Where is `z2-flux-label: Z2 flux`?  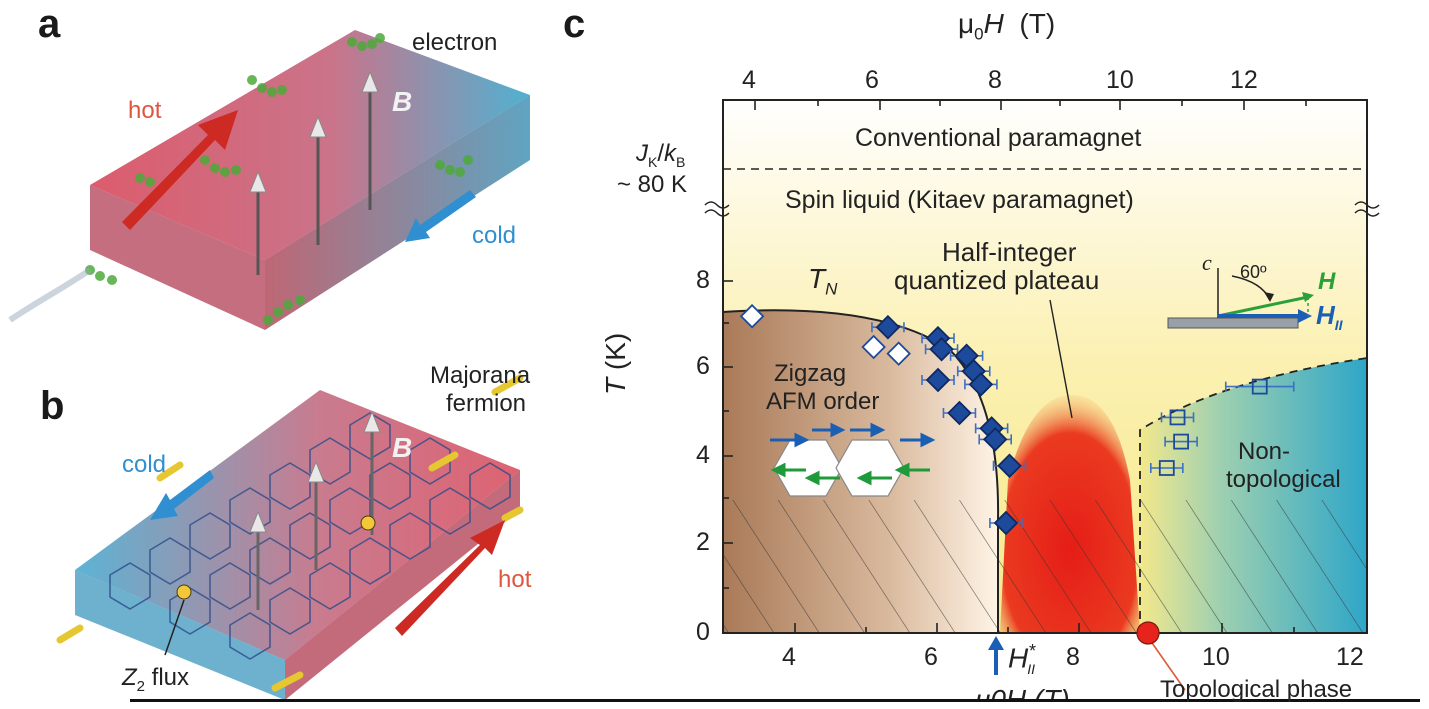 z2-flux-label: Z2 flux is located at coordinates (155, 679).